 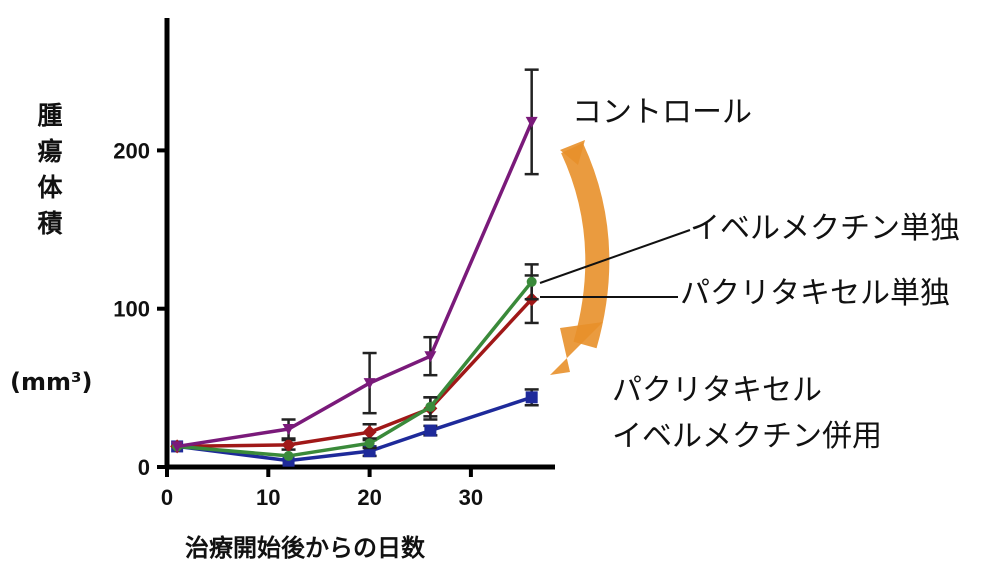 What do you see at coordinates (167, 497) in the screenshot?
I see `x-tick-label: 0` at bounding box center [167, 497].